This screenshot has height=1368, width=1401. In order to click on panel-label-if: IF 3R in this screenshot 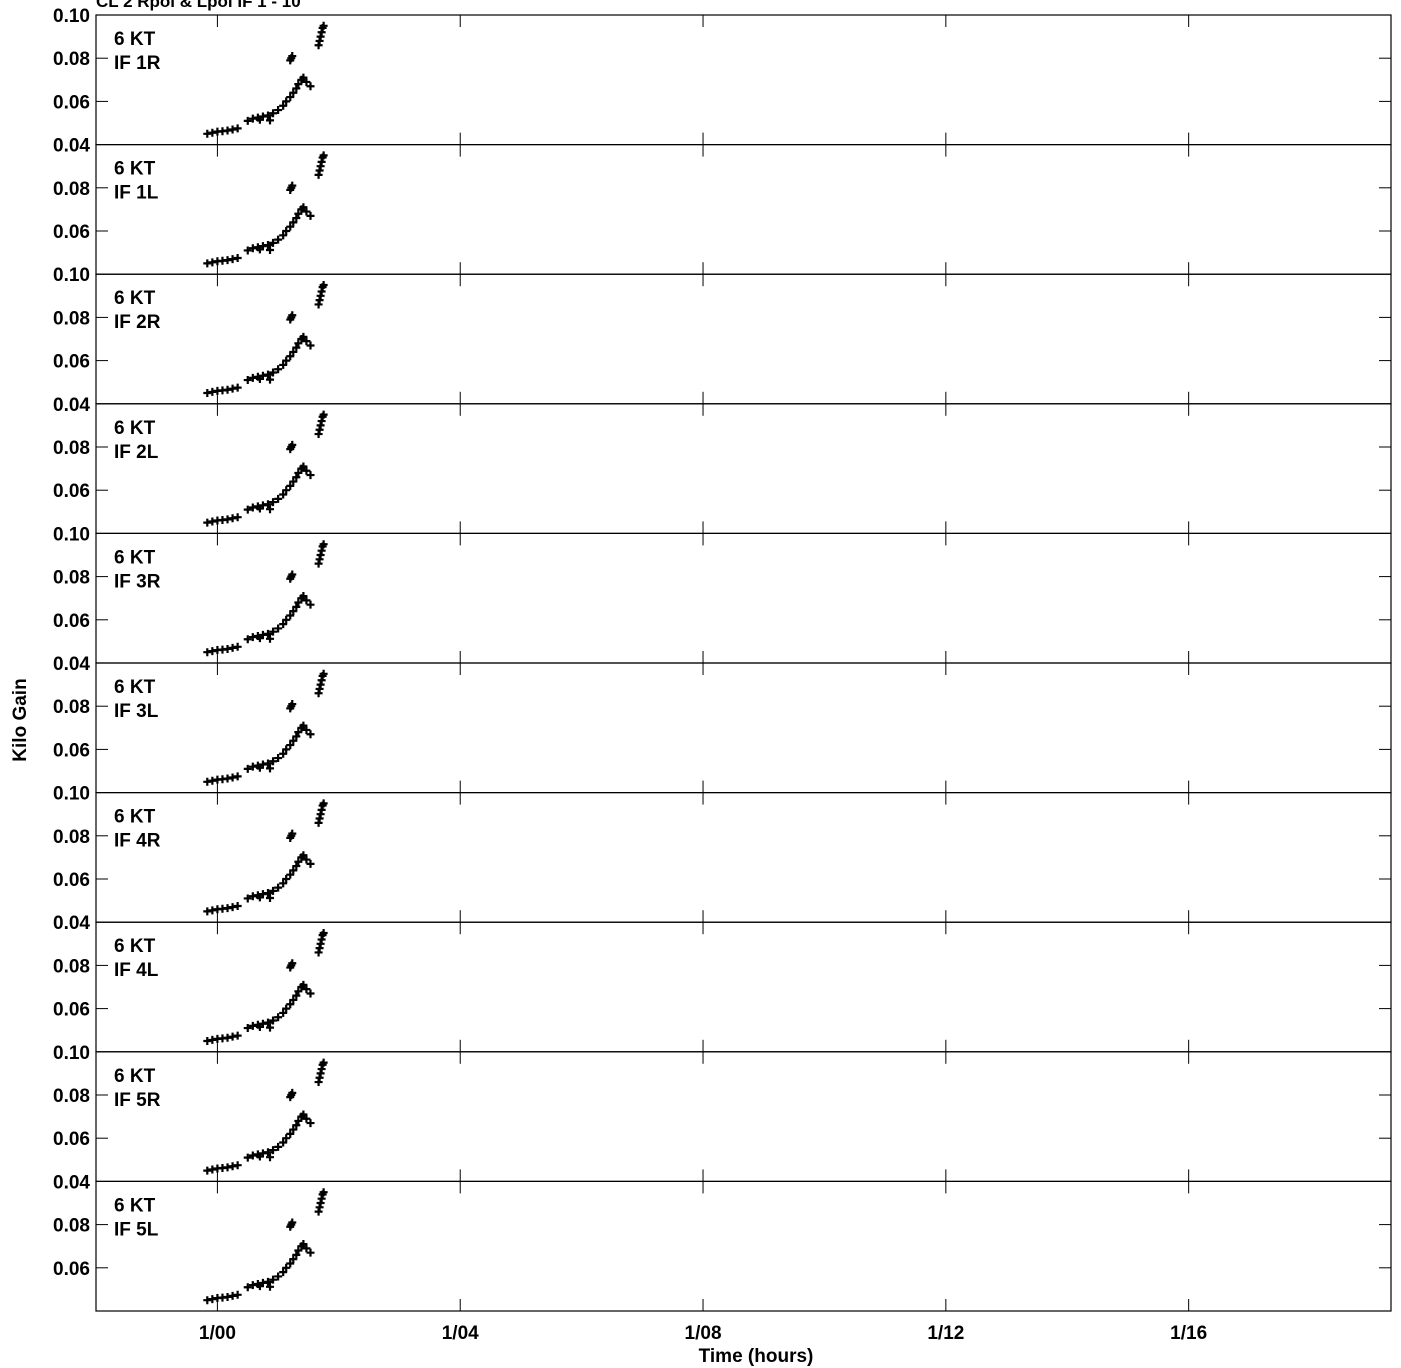, I will do `click(137, 581)`.